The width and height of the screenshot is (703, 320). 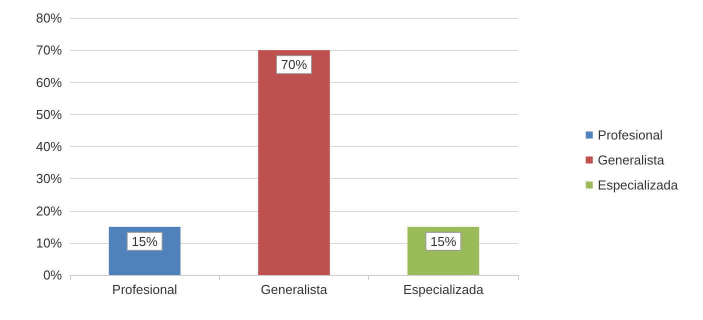 What do you see at coordinates (638, 185) in the screenshot?
I see `legend-label: Especializada` at bounding box center [638, 185].